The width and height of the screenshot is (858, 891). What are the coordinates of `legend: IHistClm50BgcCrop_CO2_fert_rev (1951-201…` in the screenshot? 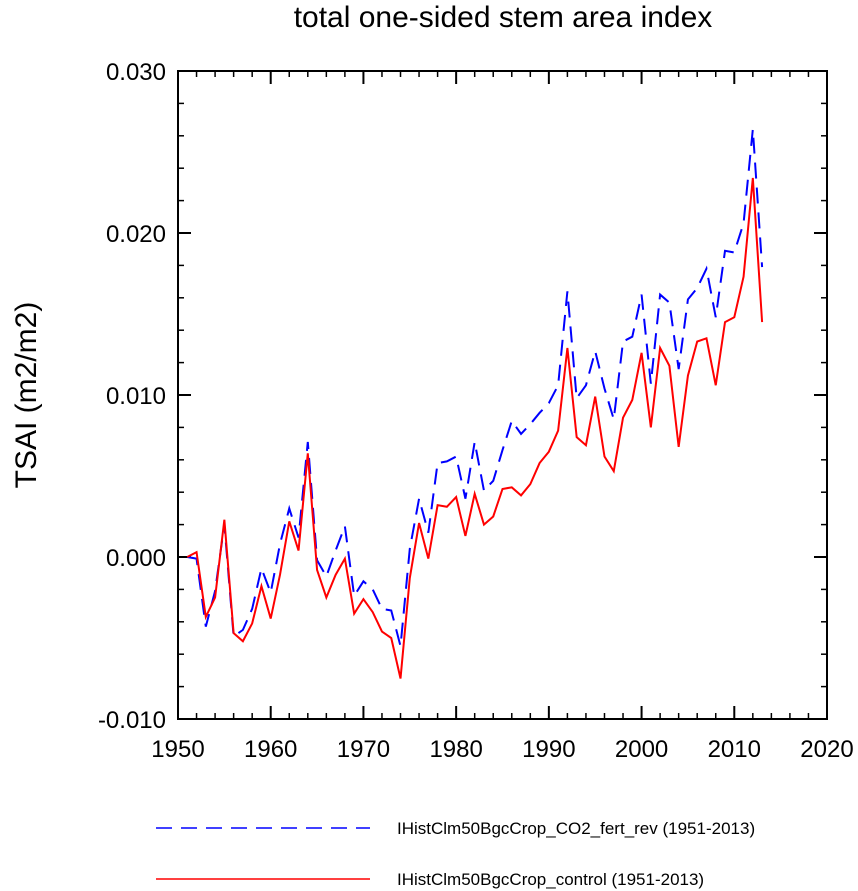 It's located at (455, 854).